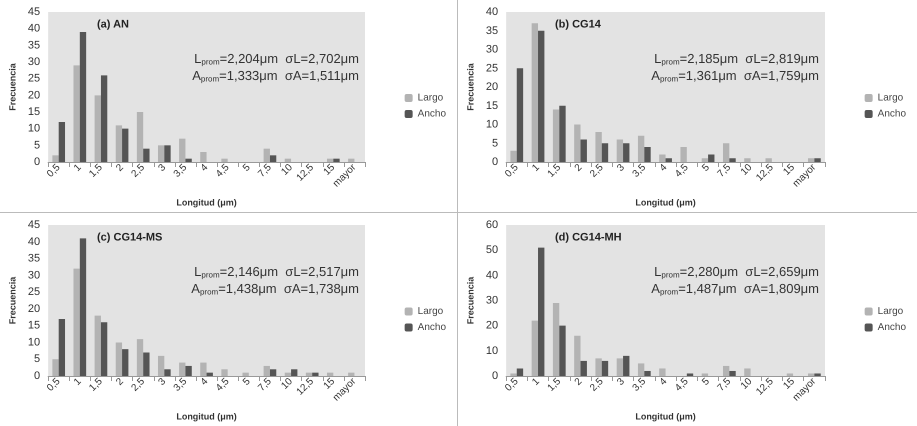  Describe the element at coordinates (34, 128) in the screenshot. I see `y-tick-label: 10` at that location.